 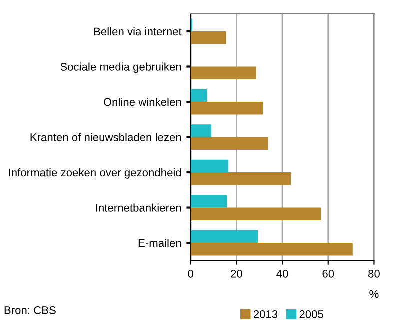 What do you see at coordinates (374, 274) in the screenshot?
I see `x-tick-label: 80` at bounding box center [374, 274].